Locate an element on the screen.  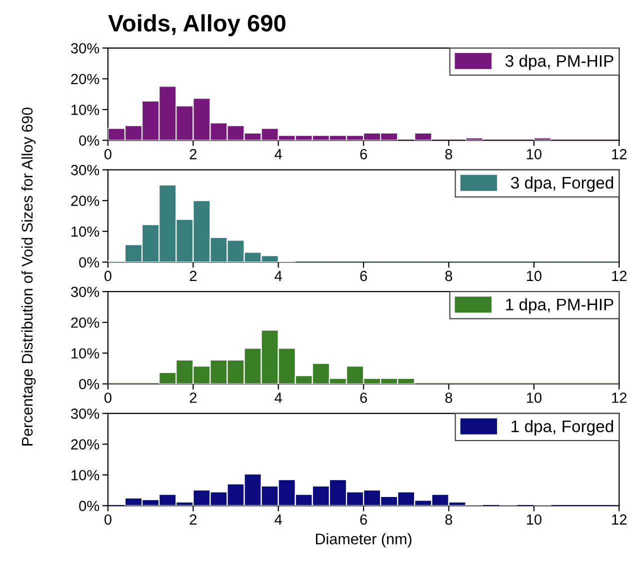
y-axis-title: Percentage Distribution of Void Sizes for Alloy 690 is located at coordinates (28, 277).